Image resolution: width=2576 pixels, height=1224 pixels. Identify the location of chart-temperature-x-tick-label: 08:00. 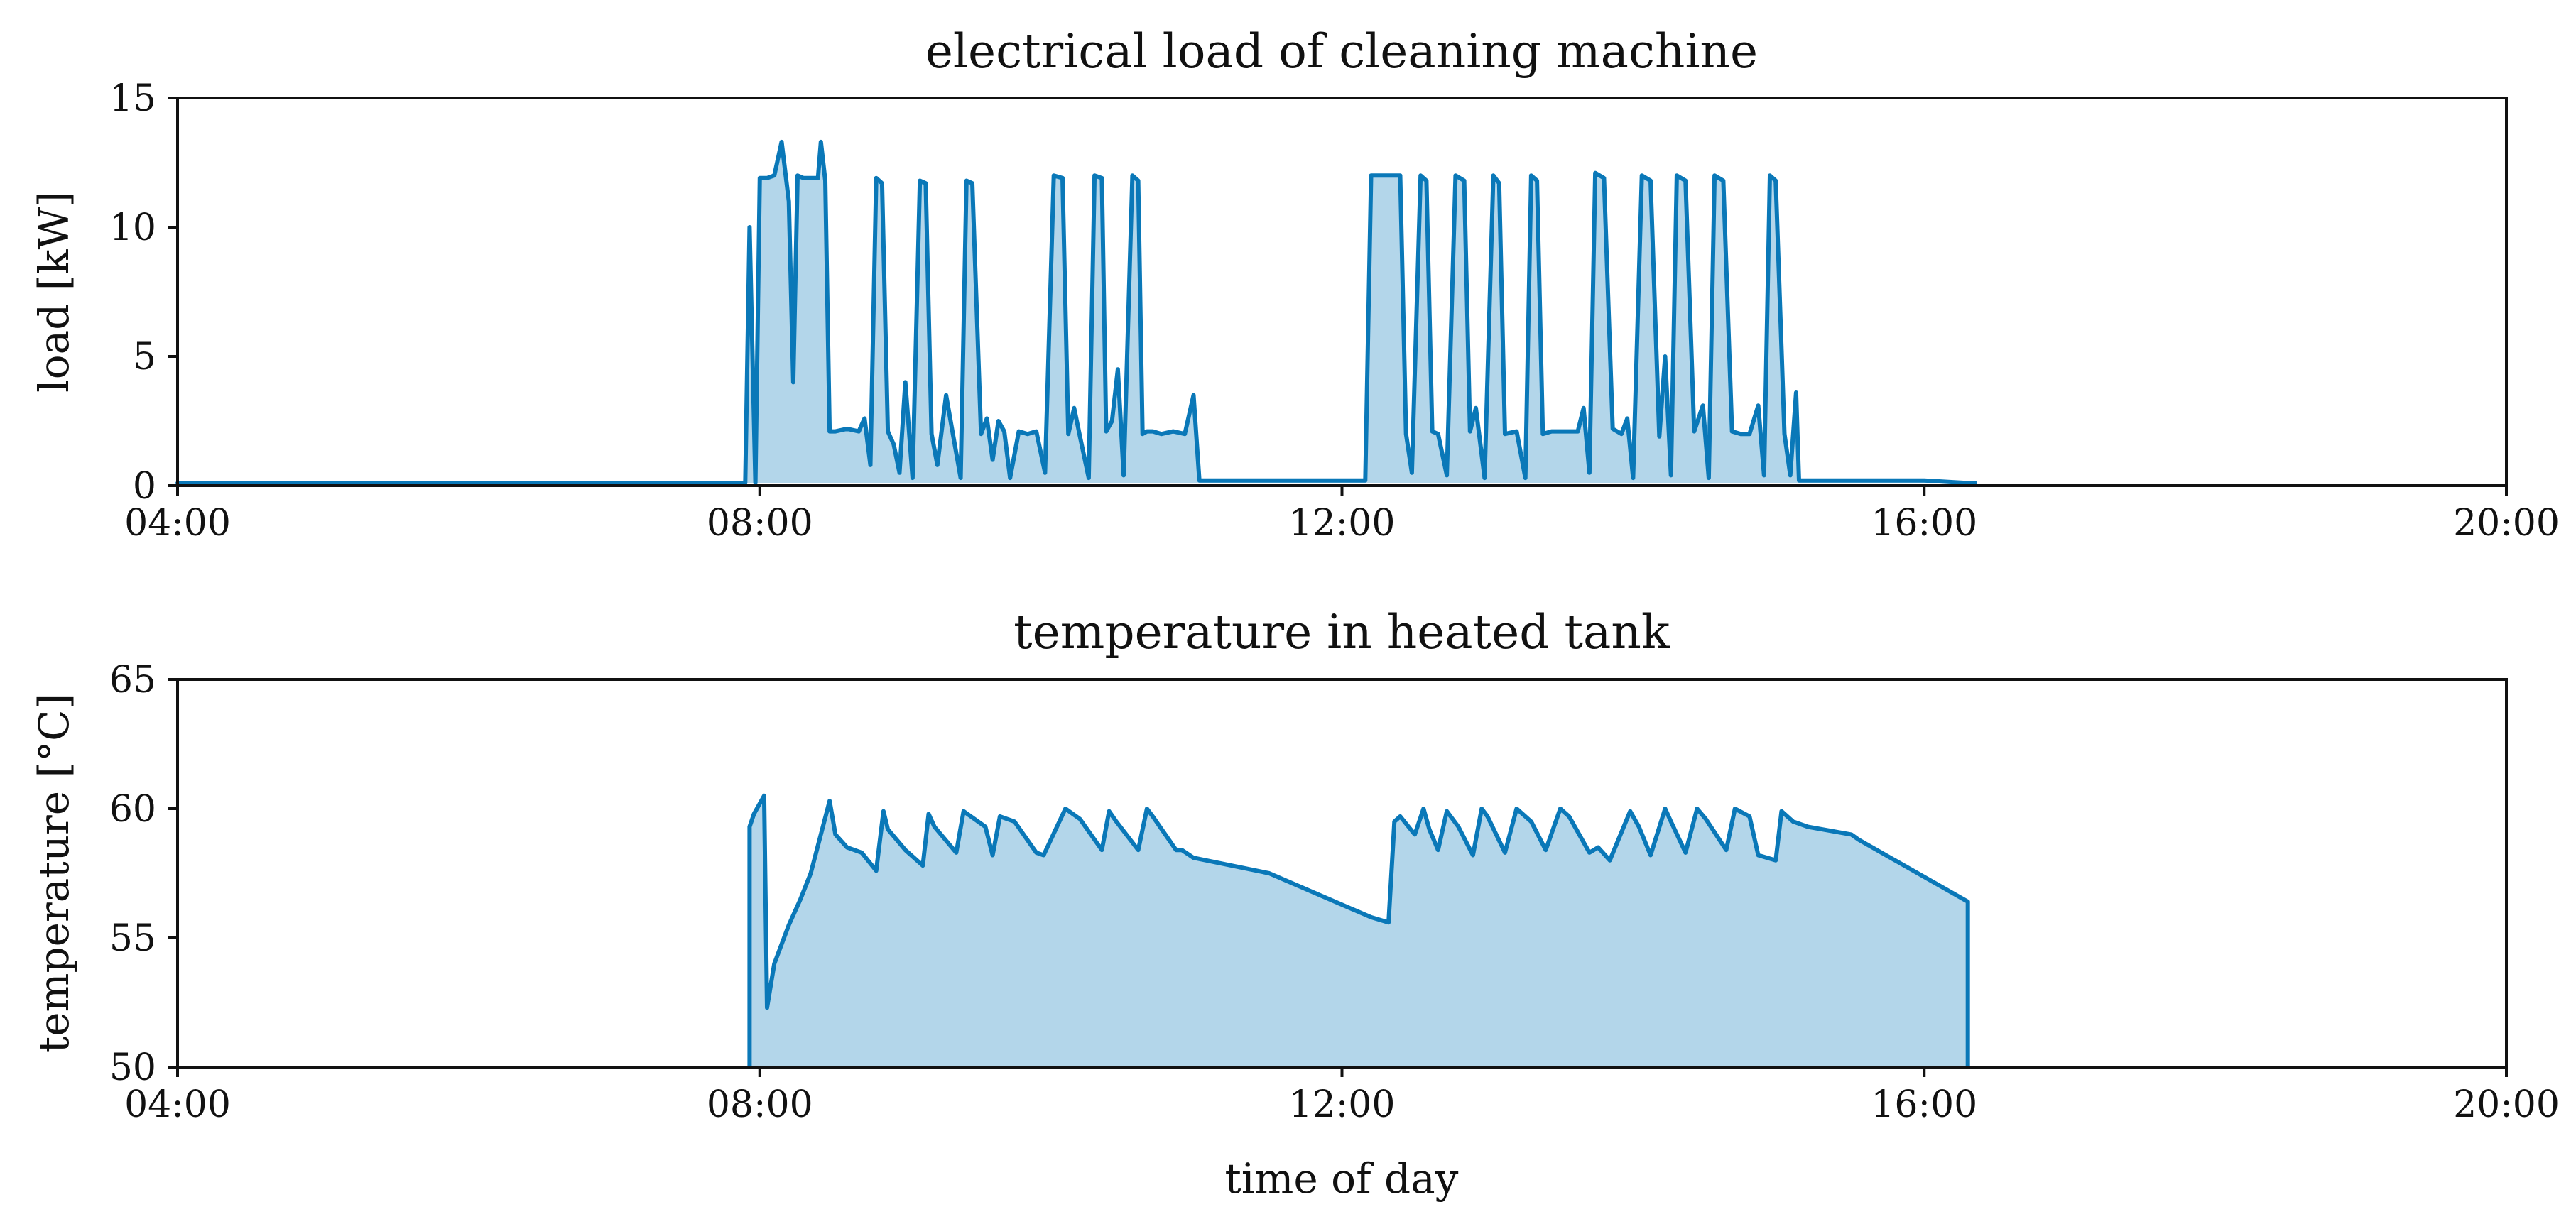
(760, 1104).